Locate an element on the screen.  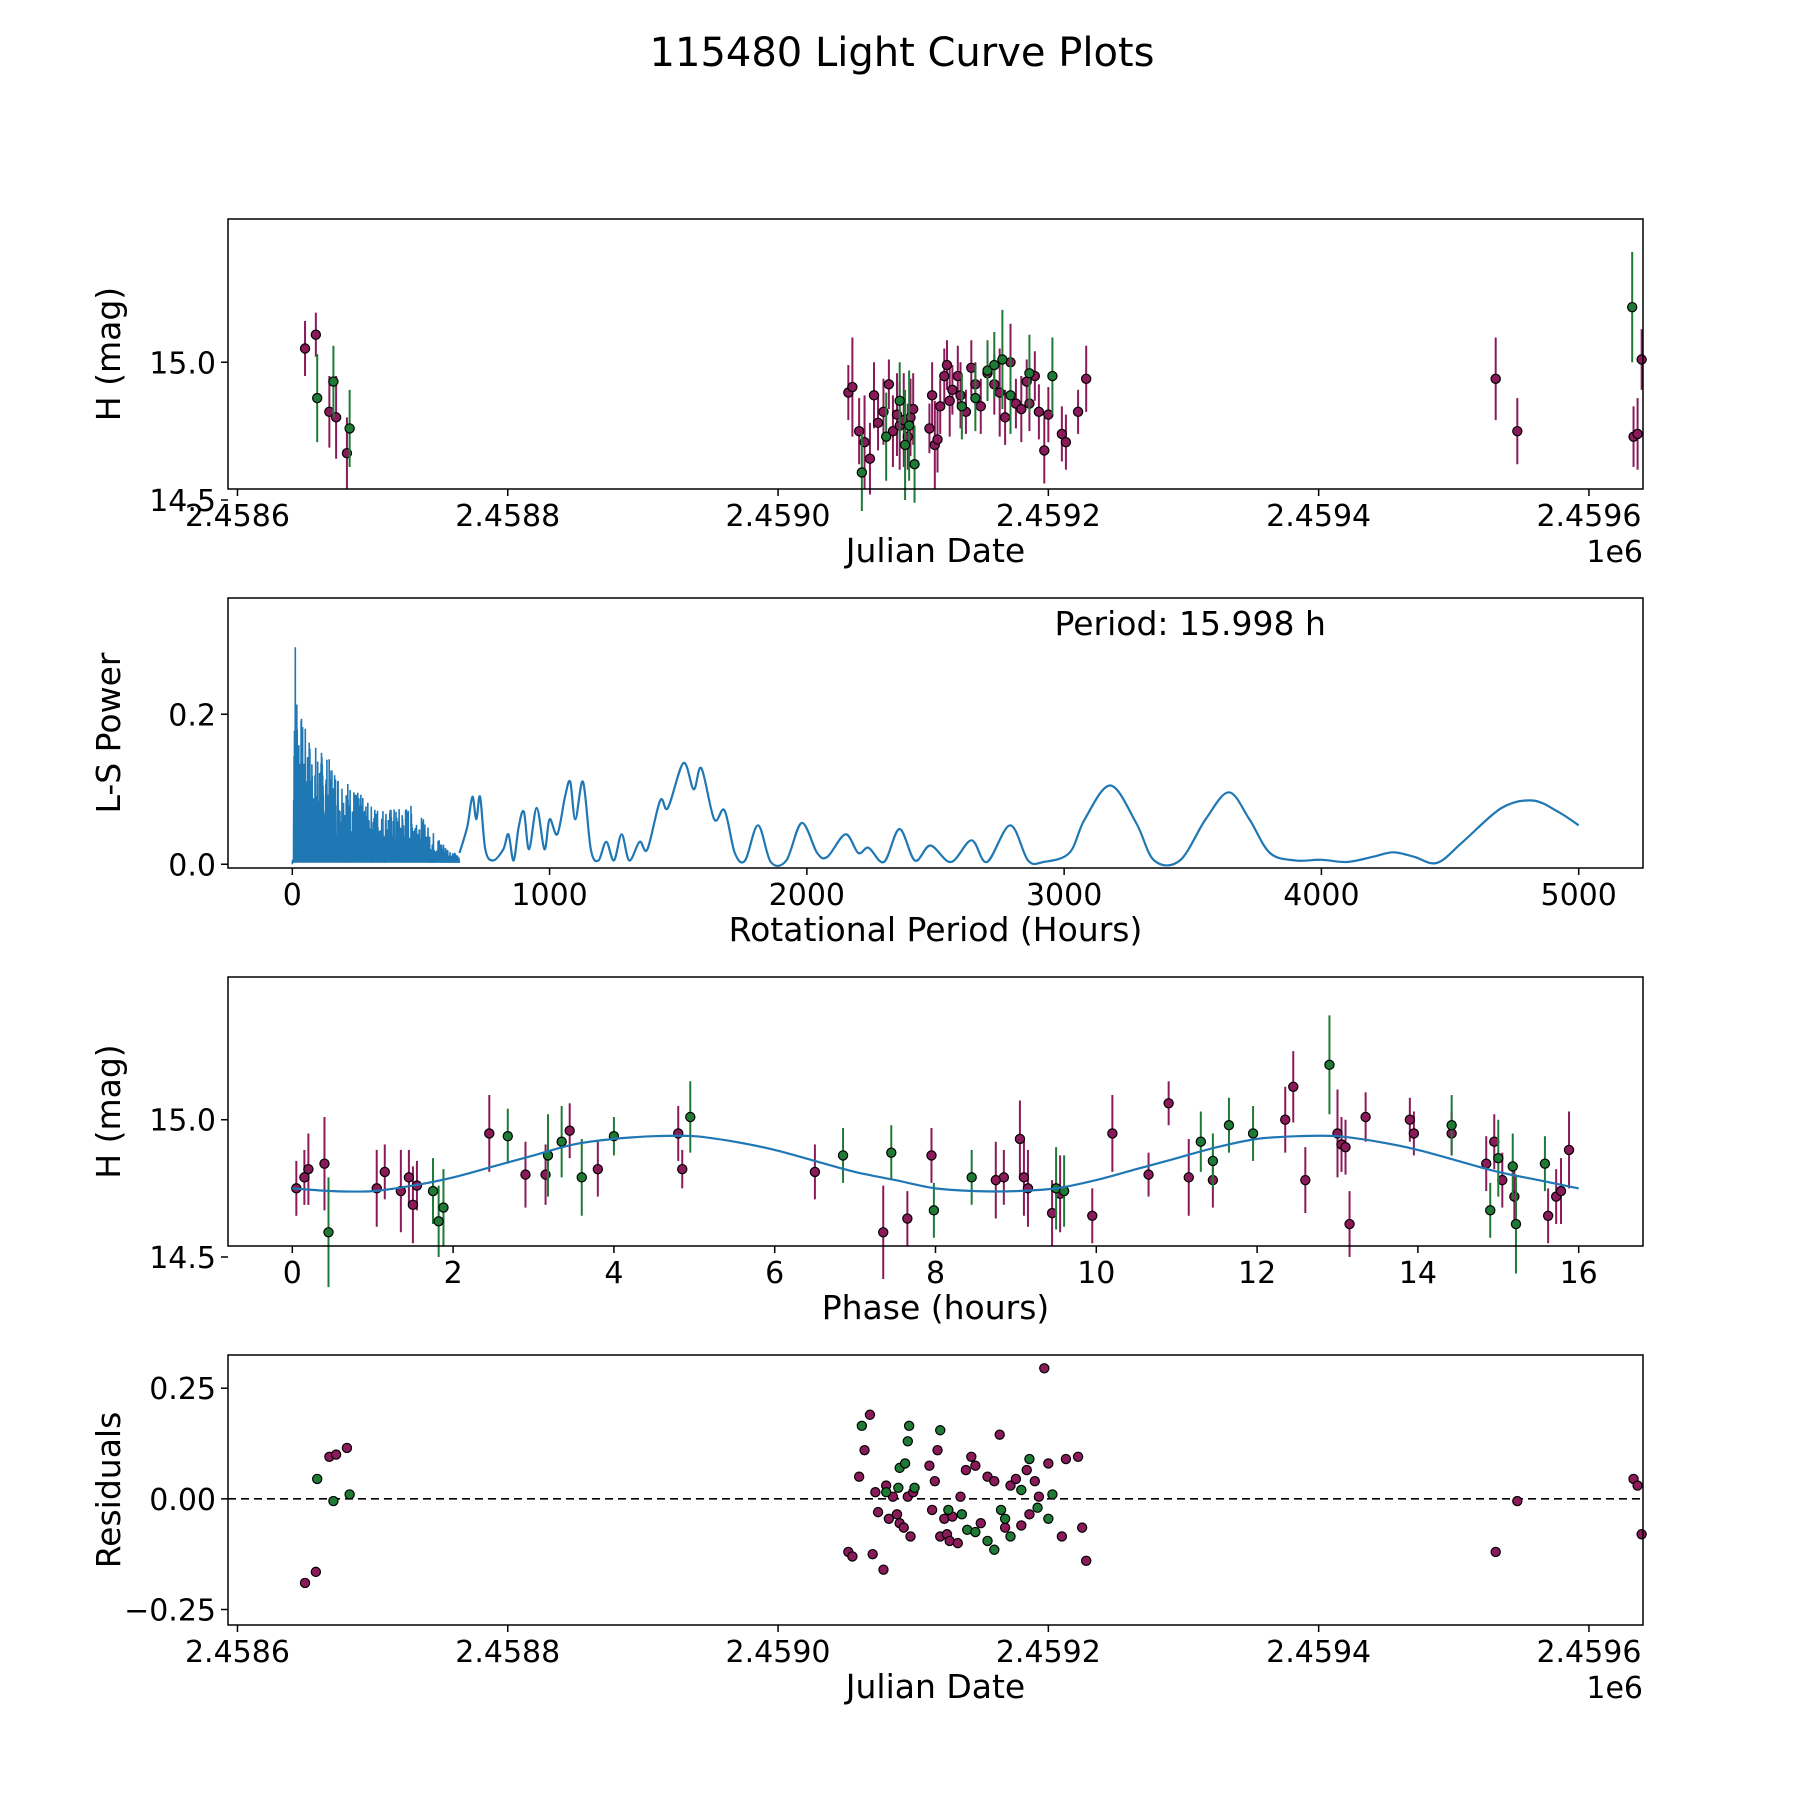
y-axis-label: Residuals is located at coordinates (108, 1490).